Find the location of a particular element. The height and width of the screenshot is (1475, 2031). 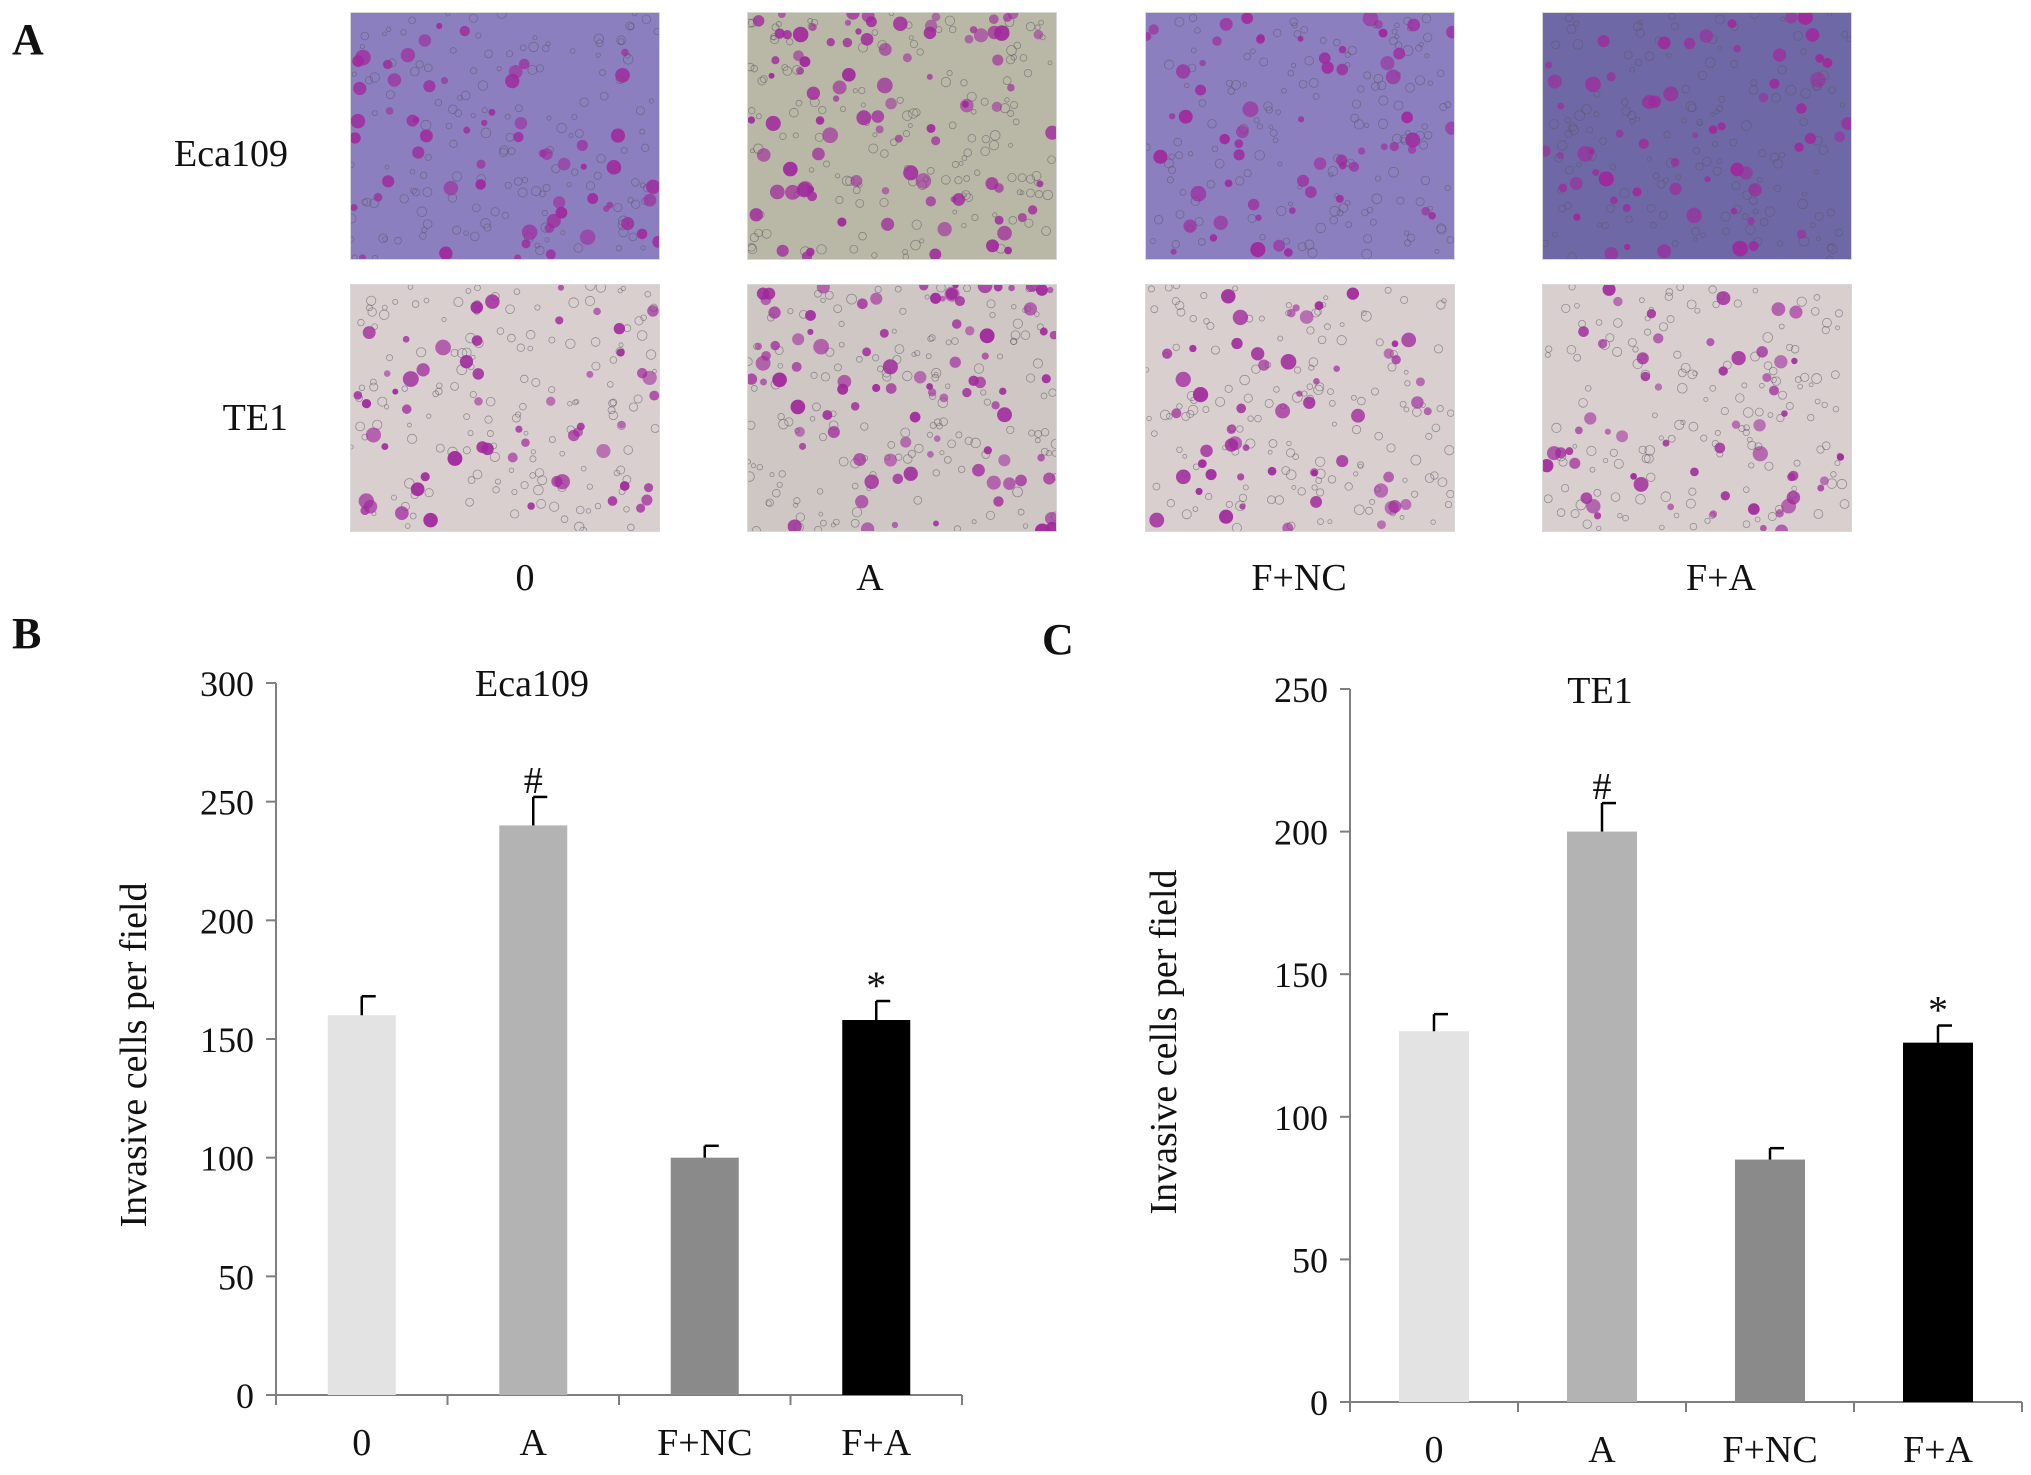

column-label-a: A is located at coordinates (870, 578).